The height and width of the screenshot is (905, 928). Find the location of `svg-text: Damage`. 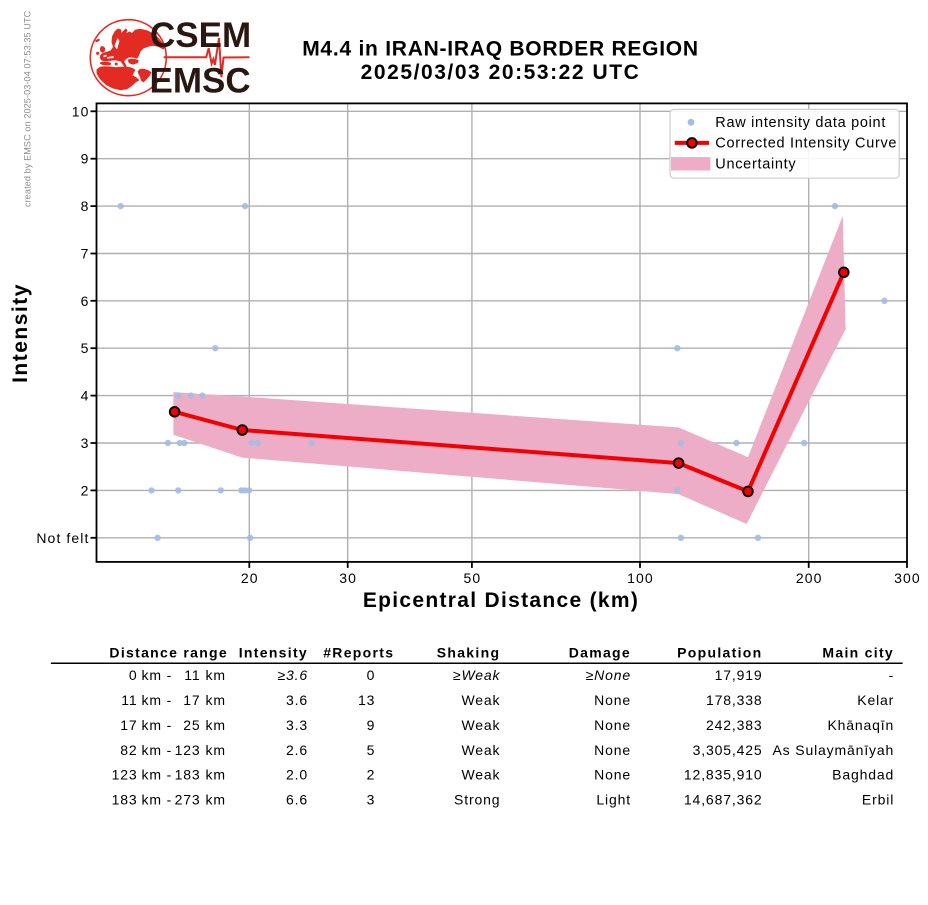

svg-text: Damage is located at coordinates (600, 652).